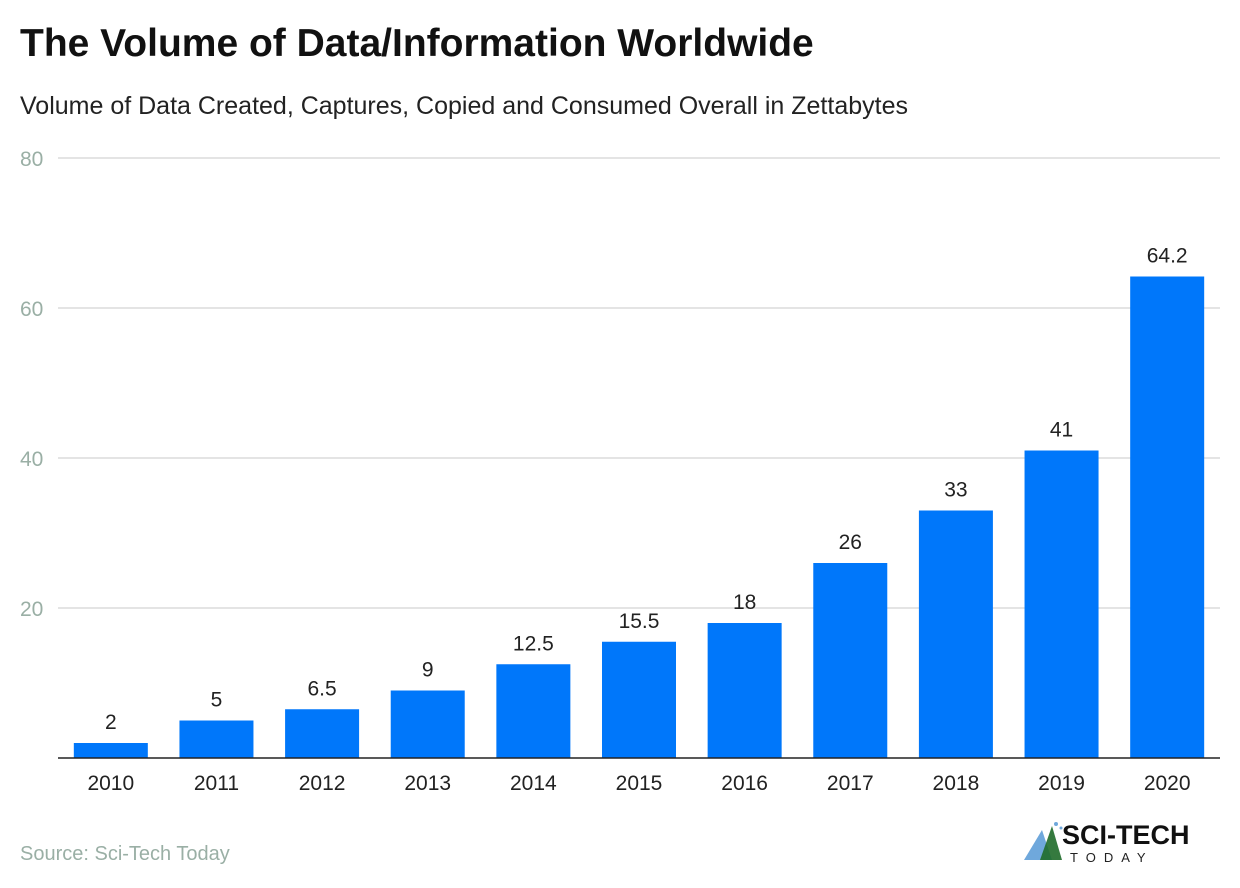 Image resolution: width=1240 pixels, height=888 pixels. I want to click on data-label: 64.2, so click(1167, 256).